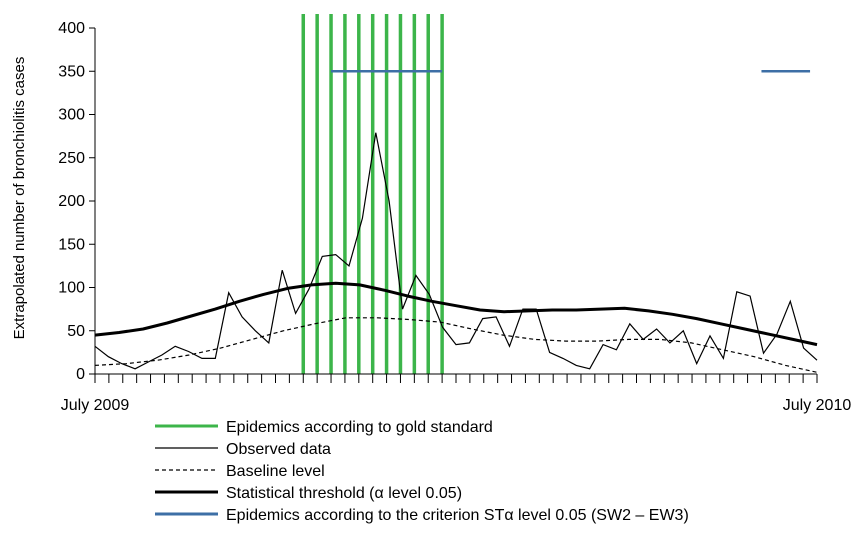 This screenshot has height=540, width=859. Describe the element at coordinates (71, 28) in the screenshot. I see `y-tick-label-400: 400` at that location.